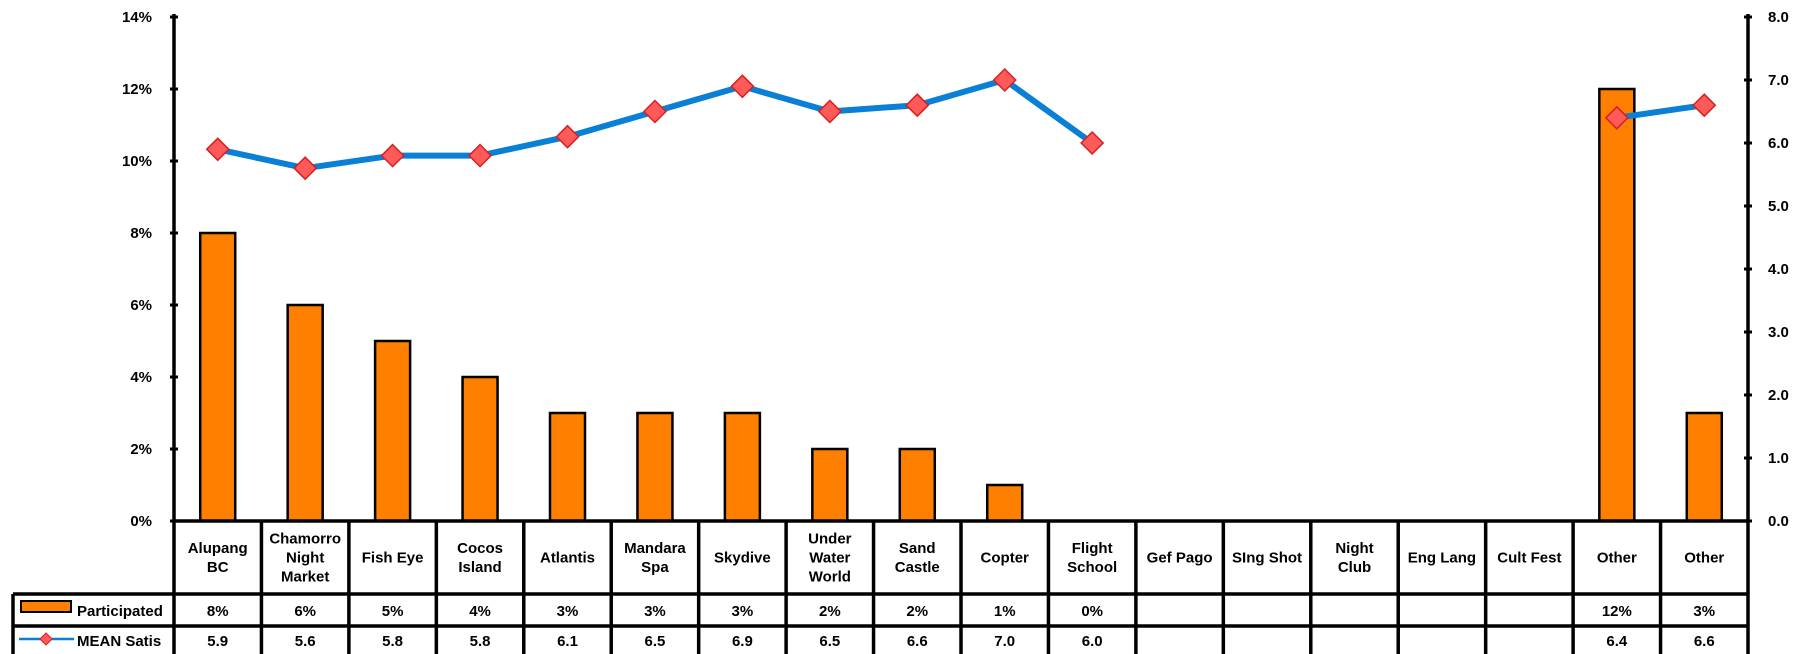 The image size is (1807, 654). I want to click on participated-legend-swatch, so click(46, 606).